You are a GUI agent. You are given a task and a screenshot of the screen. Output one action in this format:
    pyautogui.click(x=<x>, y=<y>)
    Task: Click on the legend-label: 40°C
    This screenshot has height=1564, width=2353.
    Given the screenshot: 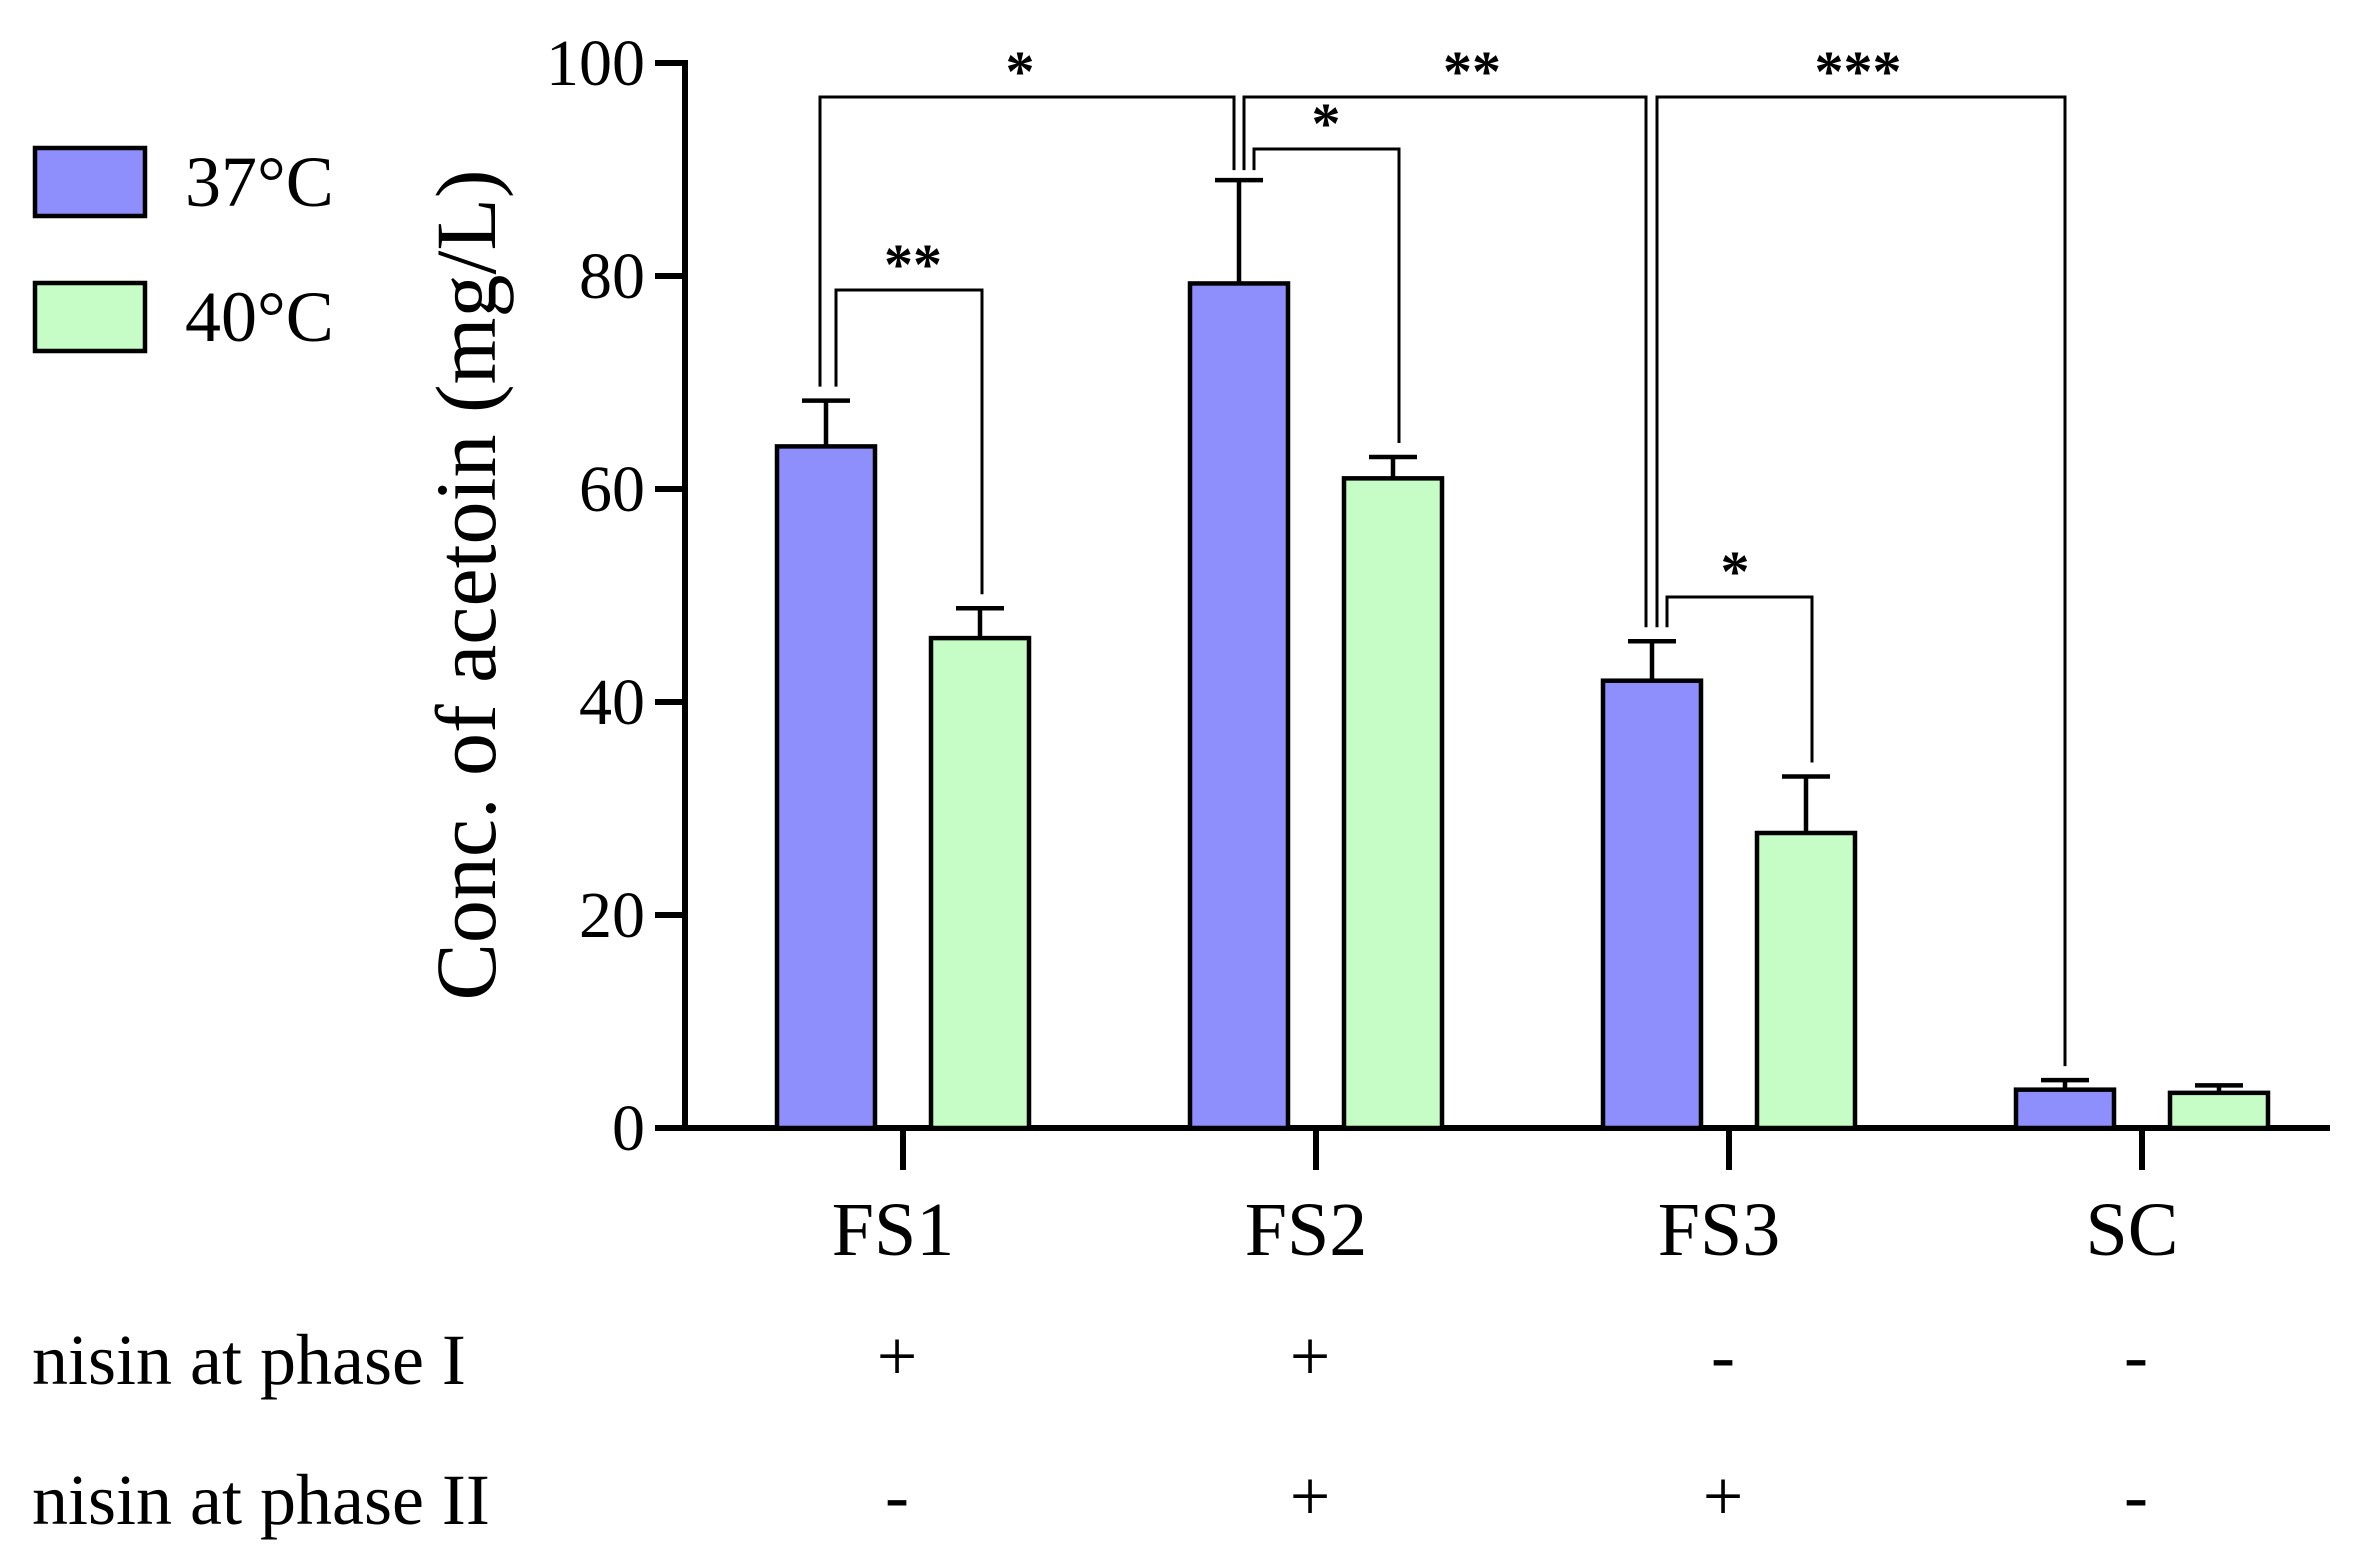 What is the action you would take?
    pyautogui.click(x=259, y=317)
    